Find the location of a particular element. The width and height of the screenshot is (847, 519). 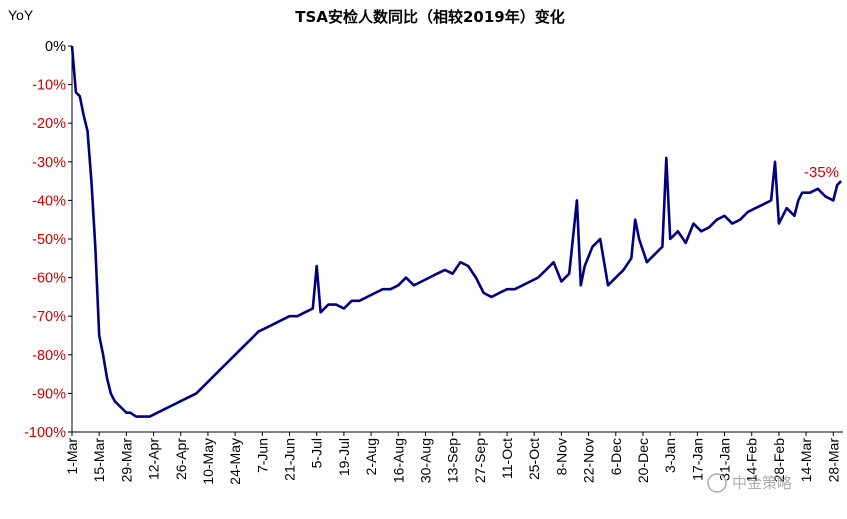

x-tick-label: 14-Mar is located at coordinates (806, 460).